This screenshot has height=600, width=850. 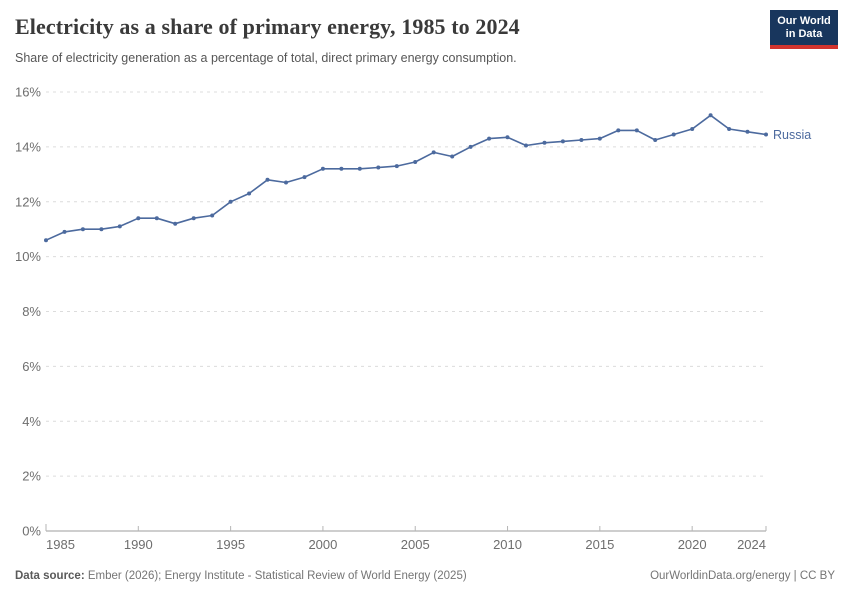 I want to click on data-point-2013, so click(x=562, y=141).